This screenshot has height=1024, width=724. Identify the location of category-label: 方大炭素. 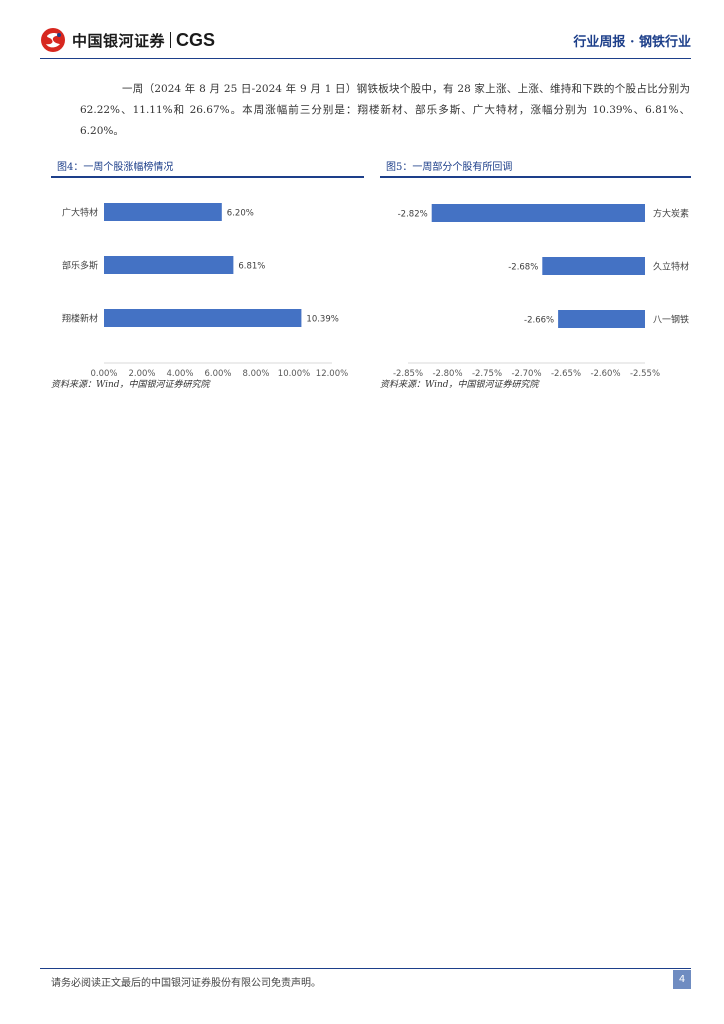
(671, 214).